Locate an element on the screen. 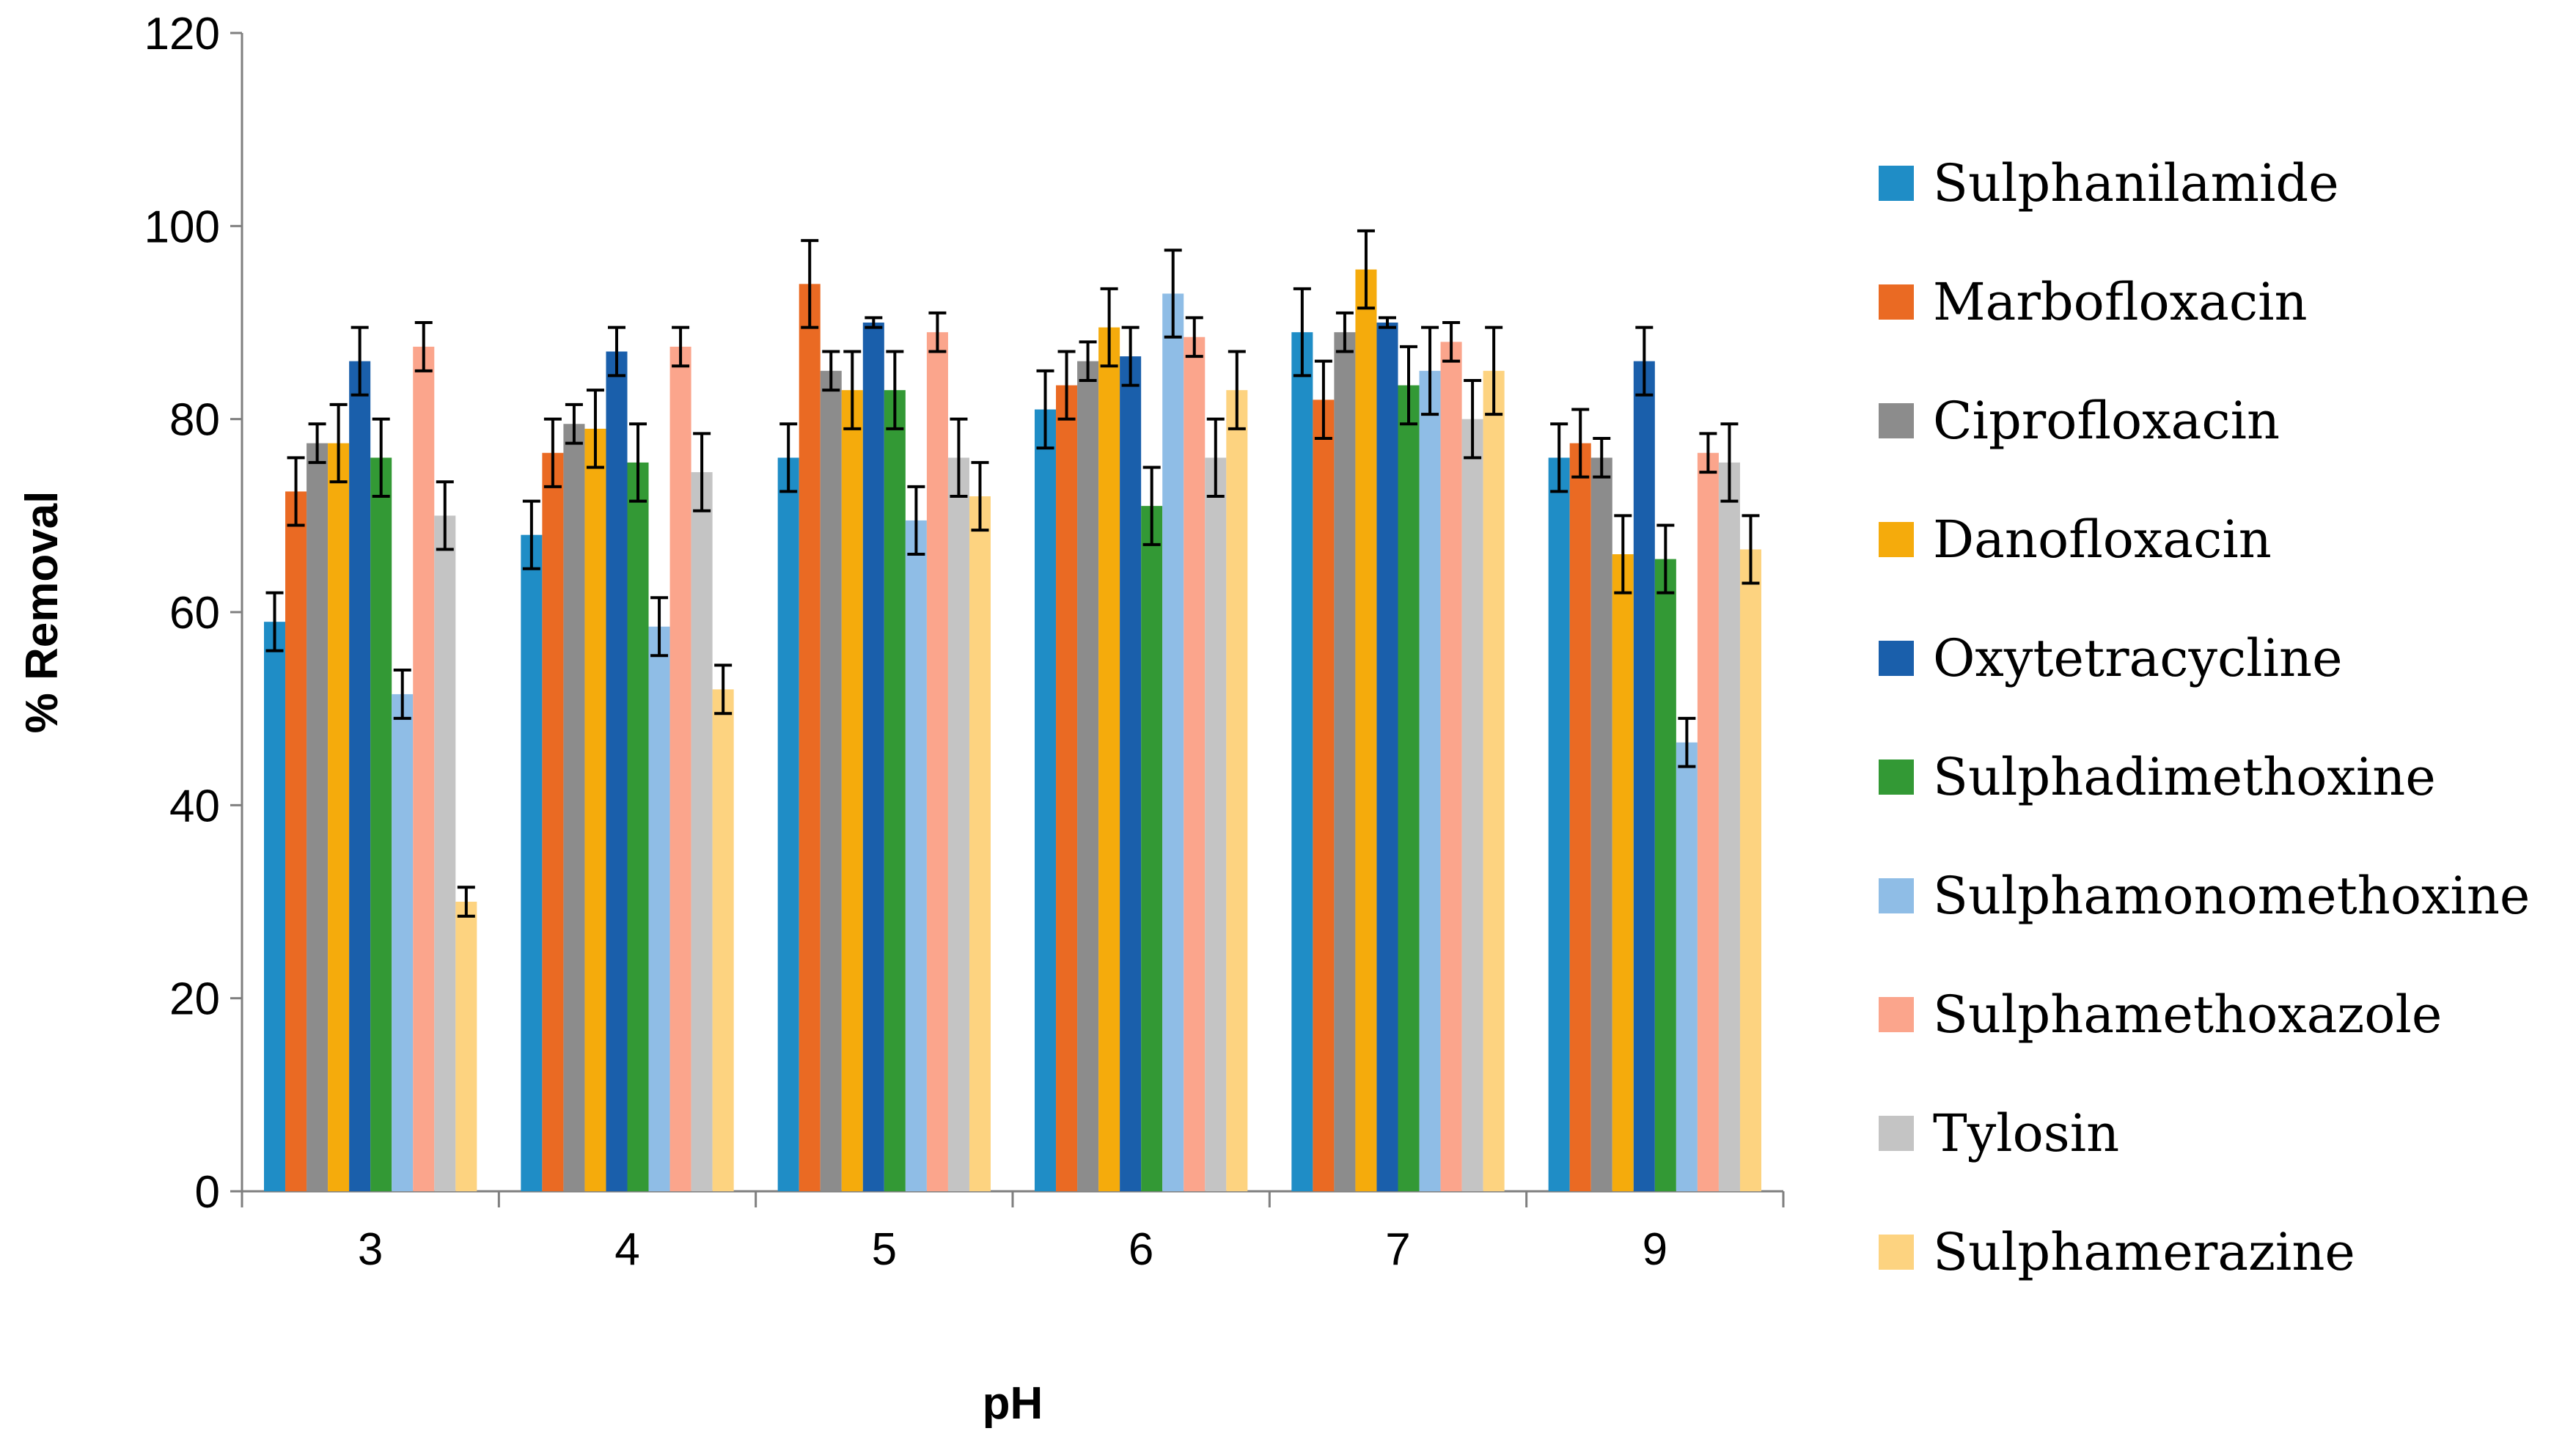  legend-label: Ciprofloxacin is located at coordinates (2106, 421).